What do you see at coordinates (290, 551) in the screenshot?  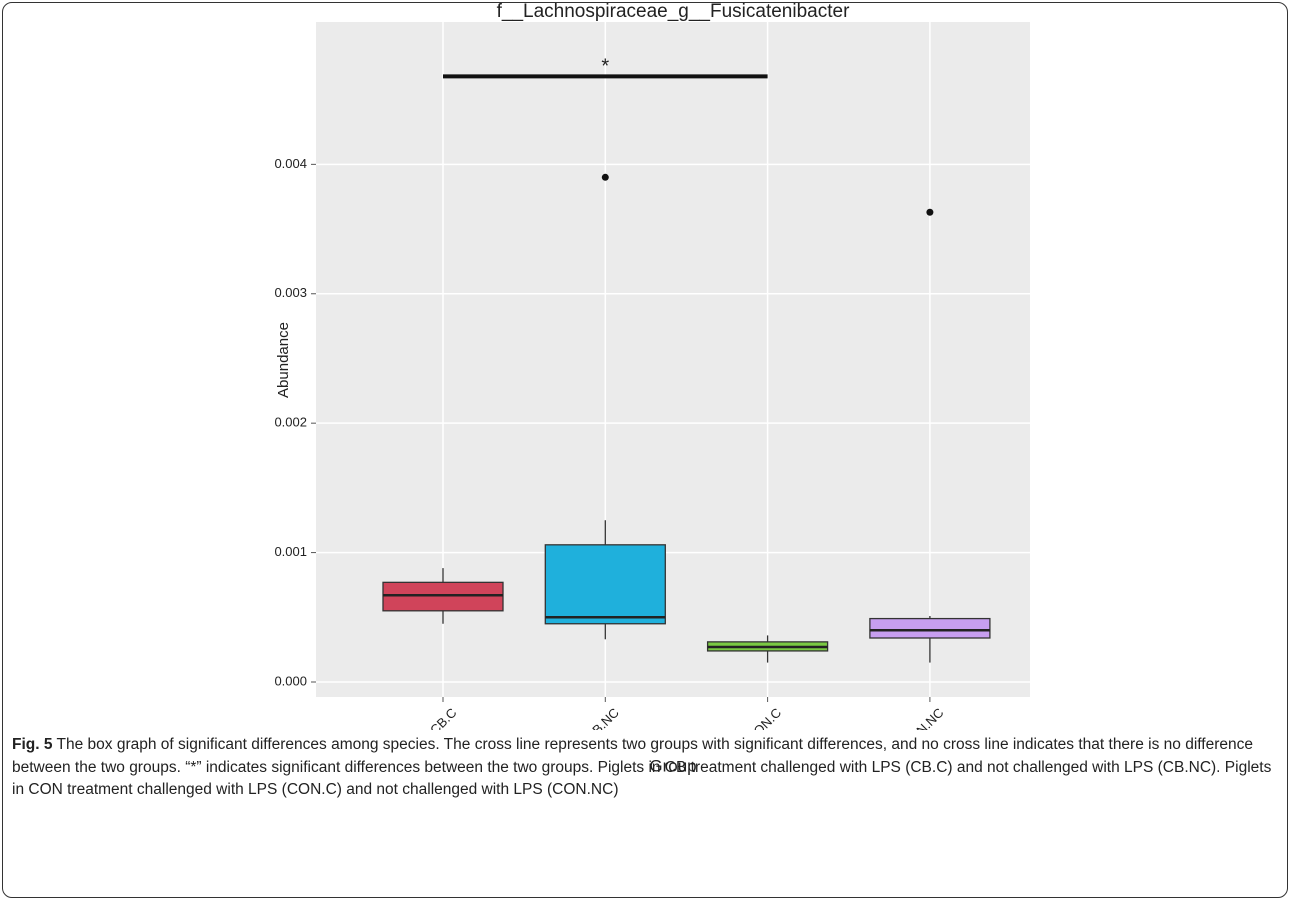 I see `y-tick-label: 0.001` at bounding box center [290, 551].